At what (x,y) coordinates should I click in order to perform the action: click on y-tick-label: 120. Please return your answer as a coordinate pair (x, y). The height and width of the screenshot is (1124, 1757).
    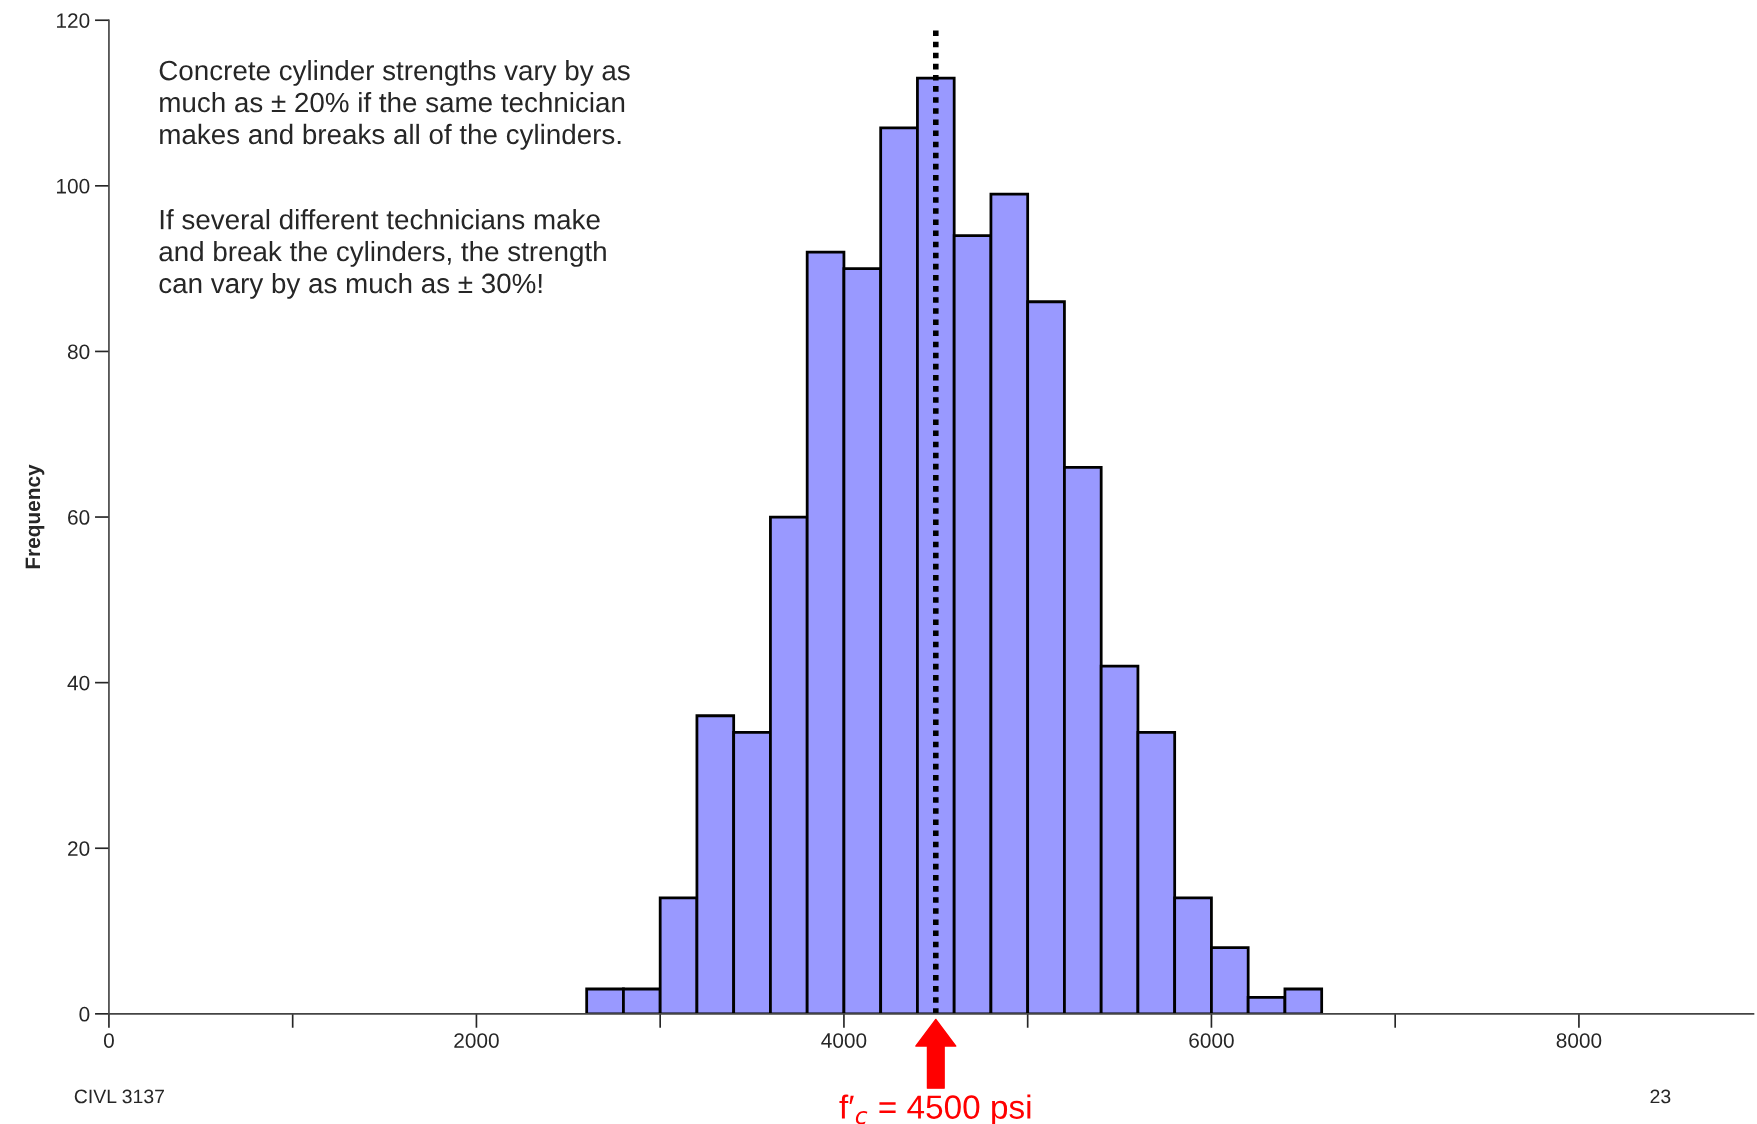
    Looking at the image, I should click on (73, 20).